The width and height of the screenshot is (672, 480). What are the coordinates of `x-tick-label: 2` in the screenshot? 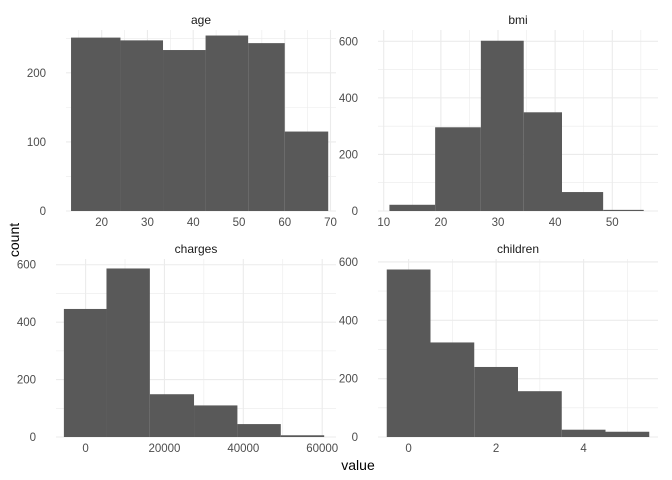 It's located at (496, 449).